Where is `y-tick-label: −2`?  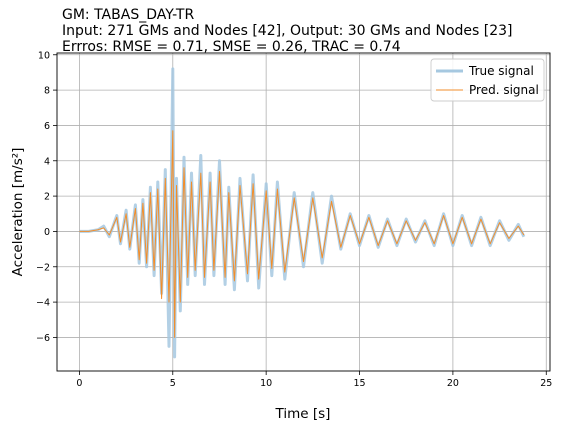 y-tick-label: −2 is located at coordinates (43, 267).